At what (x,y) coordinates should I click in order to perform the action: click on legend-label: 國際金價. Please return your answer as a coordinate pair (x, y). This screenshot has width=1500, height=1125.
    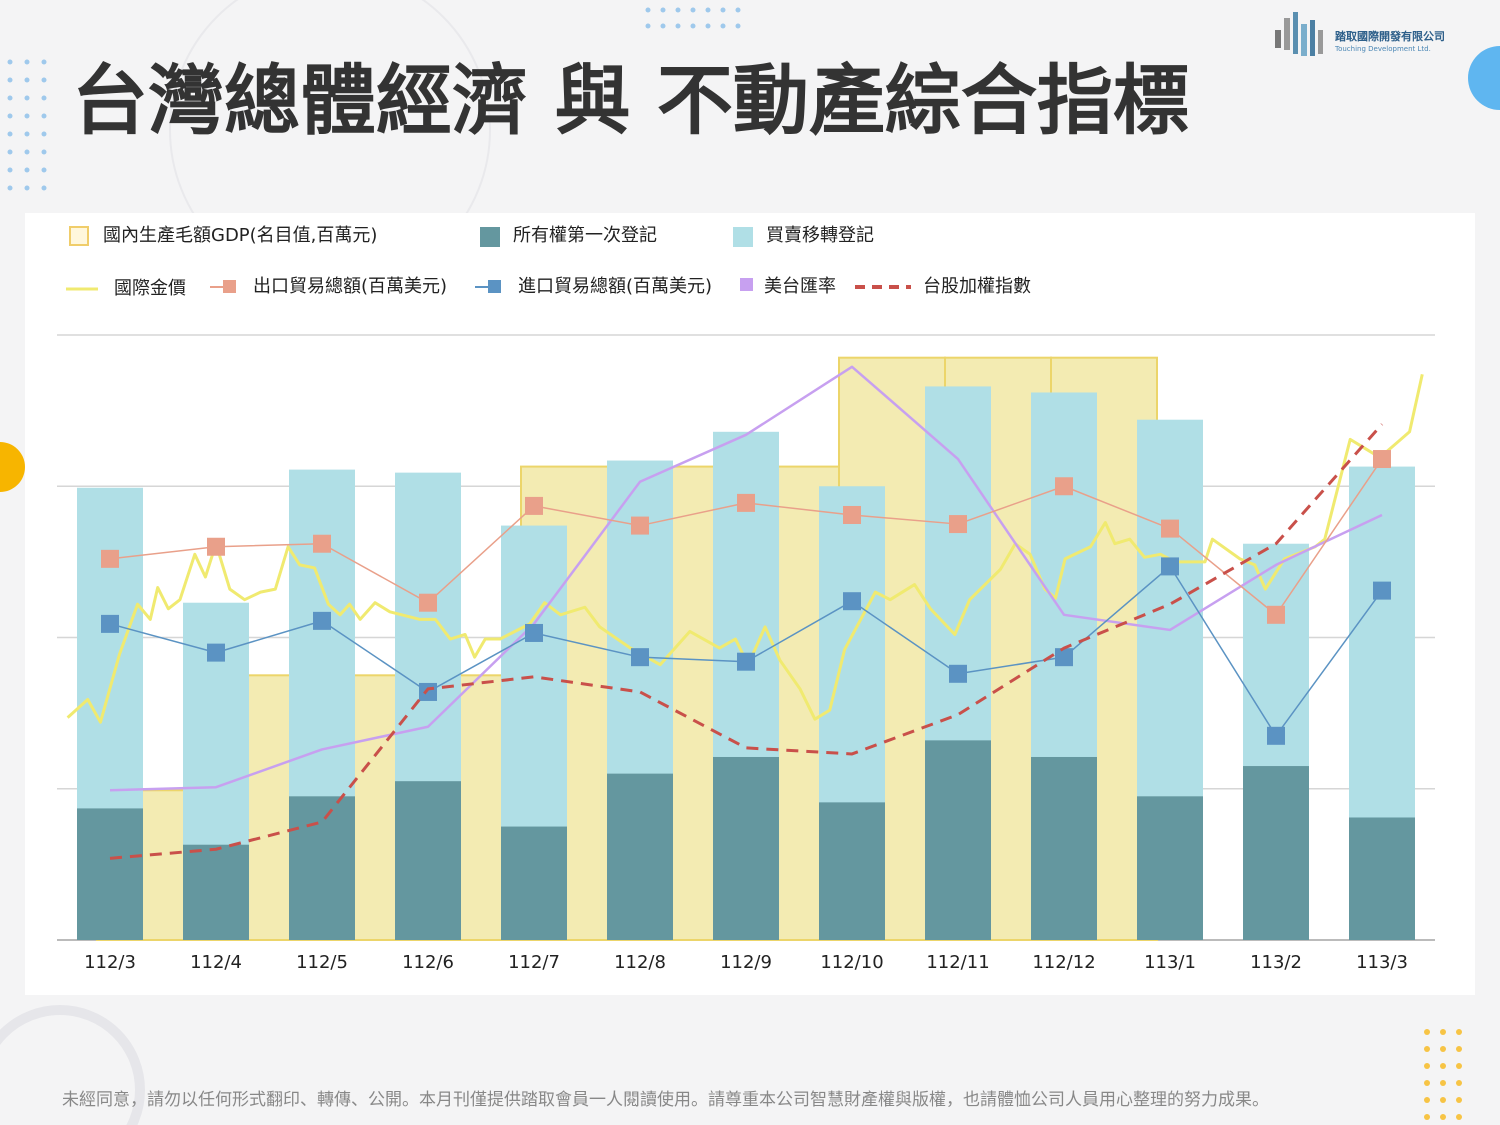
    Looking at the image, I should click on (150, 288).